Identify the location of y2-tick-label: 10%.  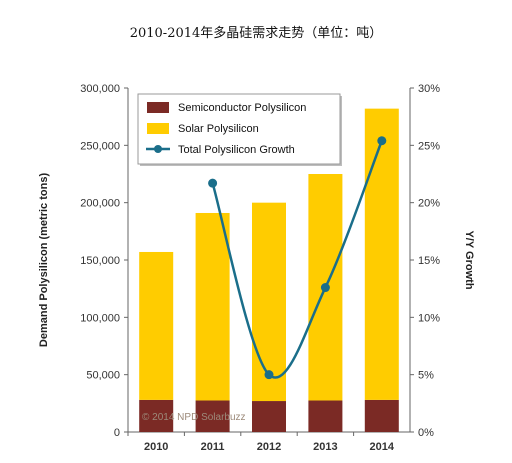
(429, 318).